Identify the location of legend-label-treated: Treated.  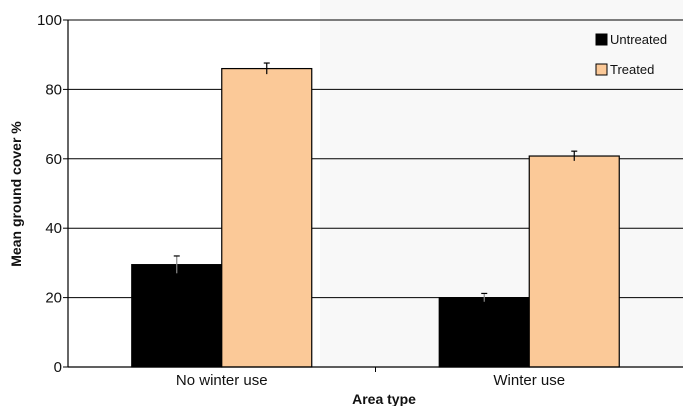
(632, 69).